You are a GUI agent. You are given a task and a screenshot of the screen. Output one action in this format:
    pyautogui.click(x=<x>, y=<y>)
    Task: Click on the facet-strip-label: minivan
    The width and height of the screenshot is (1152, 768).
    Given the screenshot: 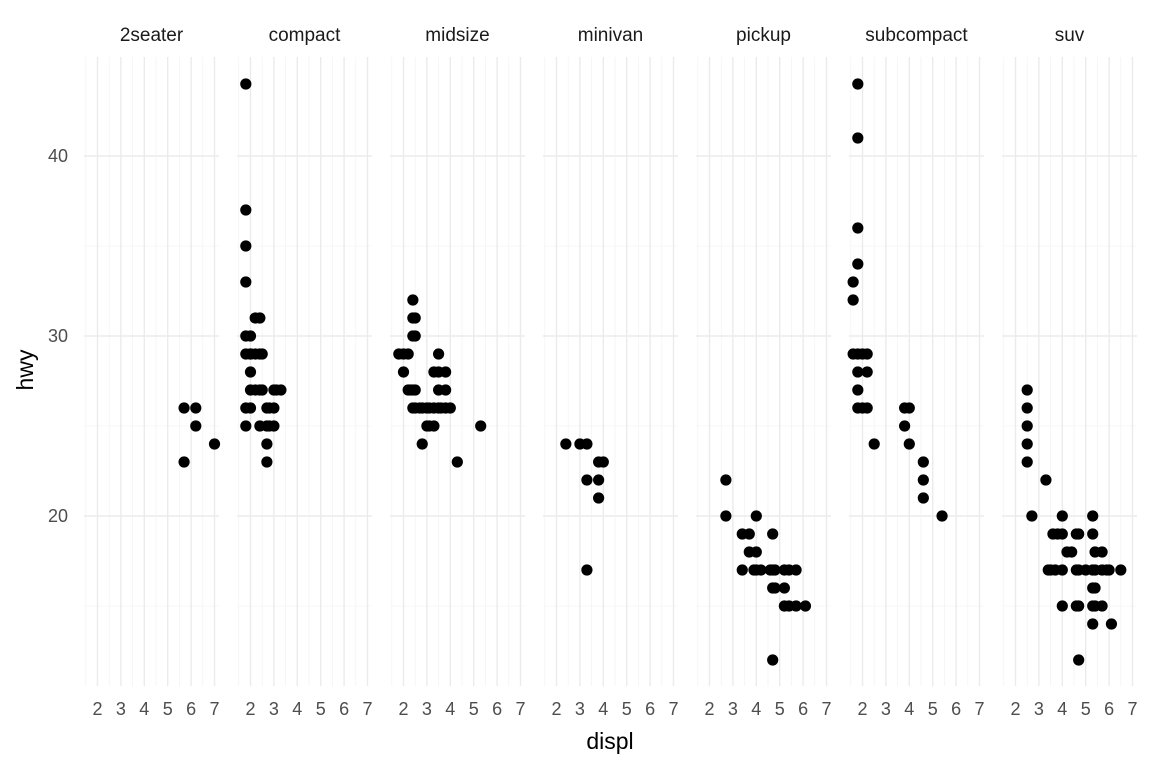 What is the action you would take?
    pyautogui.click(x=610, y=35)
    